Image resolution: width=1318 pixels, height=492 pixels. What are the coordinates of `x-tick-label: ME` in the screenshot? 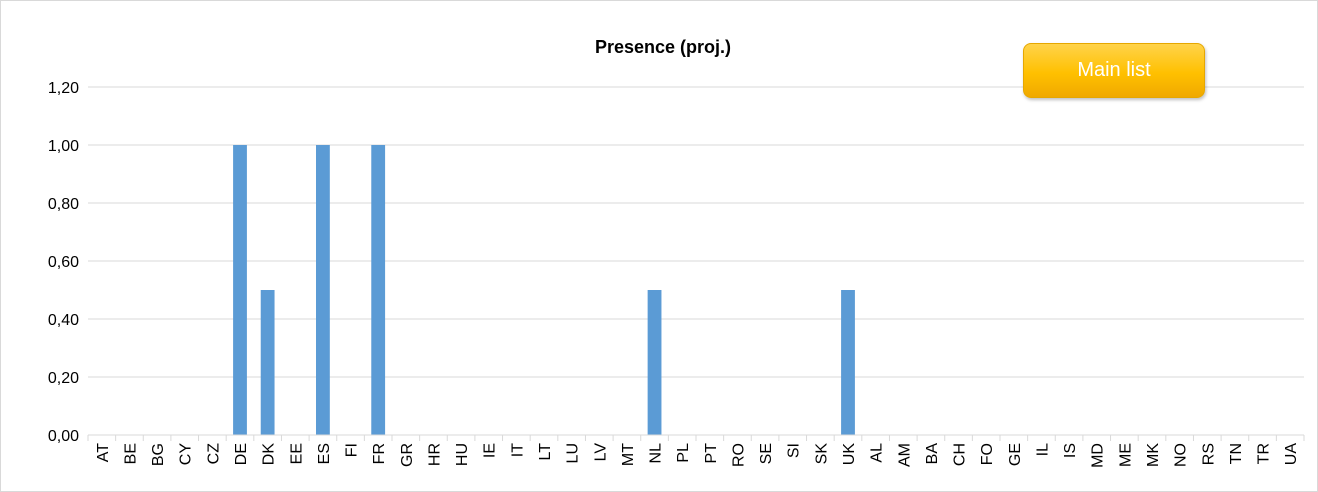 It's located at (1125, 455).